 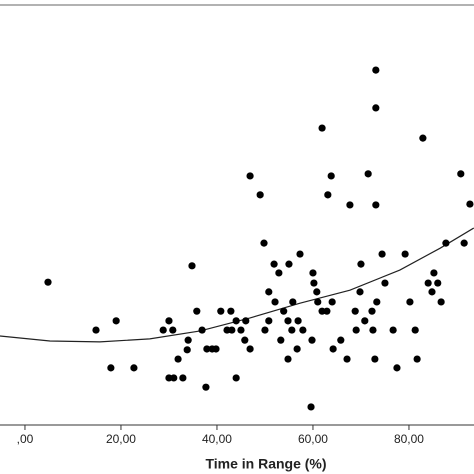 What do you see at coordinates (313, 439) in the screenshot?
I see `x-tick-label: 60,00` at bounding box center [313, 439].